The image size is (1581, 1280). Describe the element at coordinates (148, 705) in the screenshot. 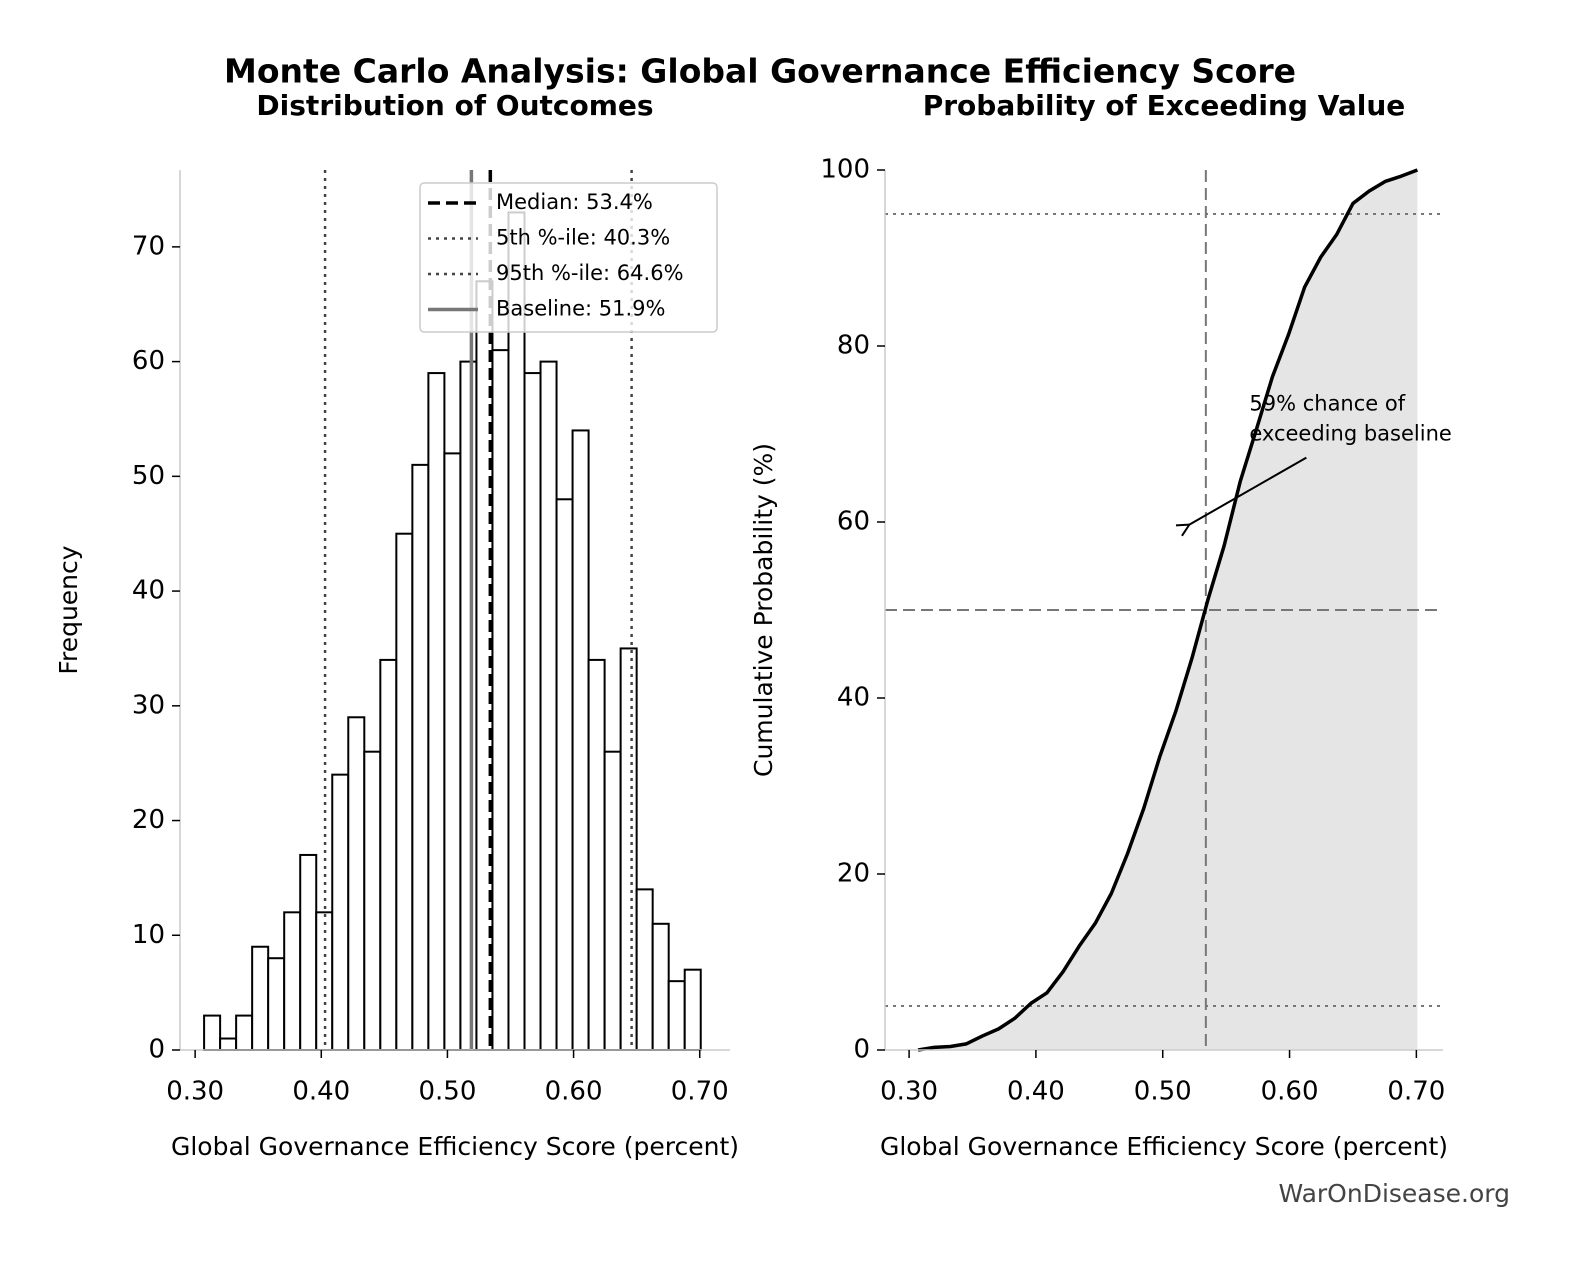

I see `y-tick-label: 30` at that location.